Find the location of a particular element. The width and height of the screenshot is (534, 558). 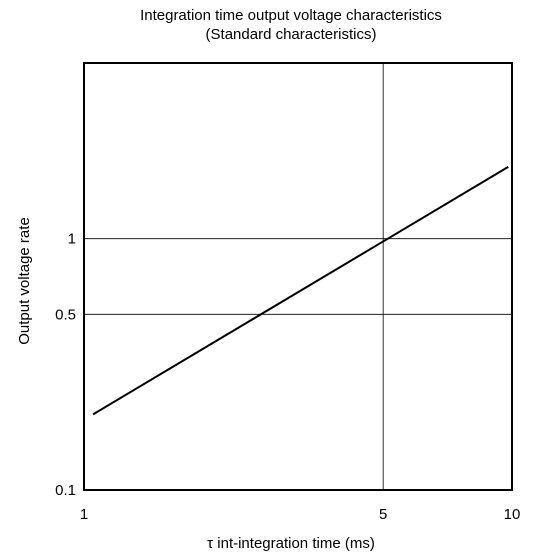

x-tick-label: 10 is located at coordinates (512, 514).